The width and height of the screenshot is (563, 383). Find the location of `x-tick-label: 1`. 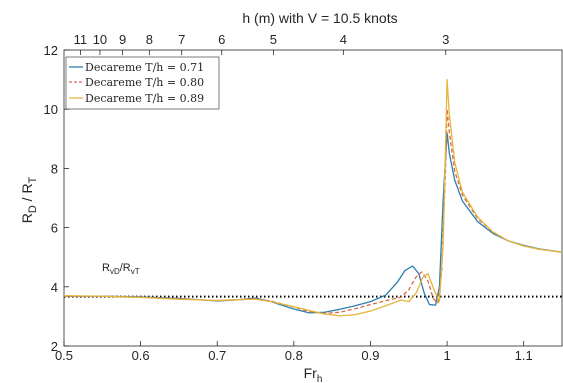

x-tick-label: 1 is located at coordinates (446, 355).